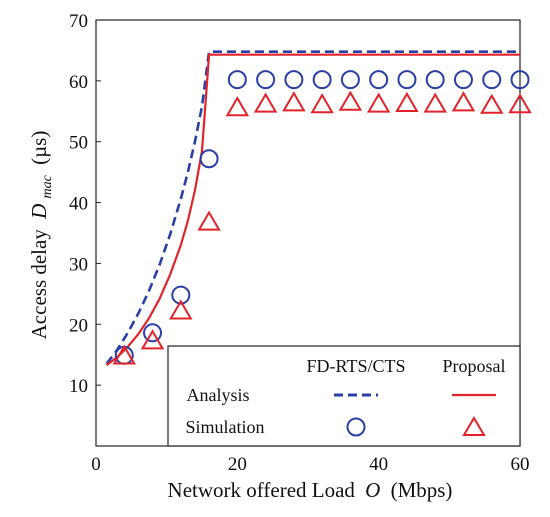  What do you see at coordinates (78, 204) in the screenshot?
I see `y-tick-label: 40` at bounding box center [78, 204].